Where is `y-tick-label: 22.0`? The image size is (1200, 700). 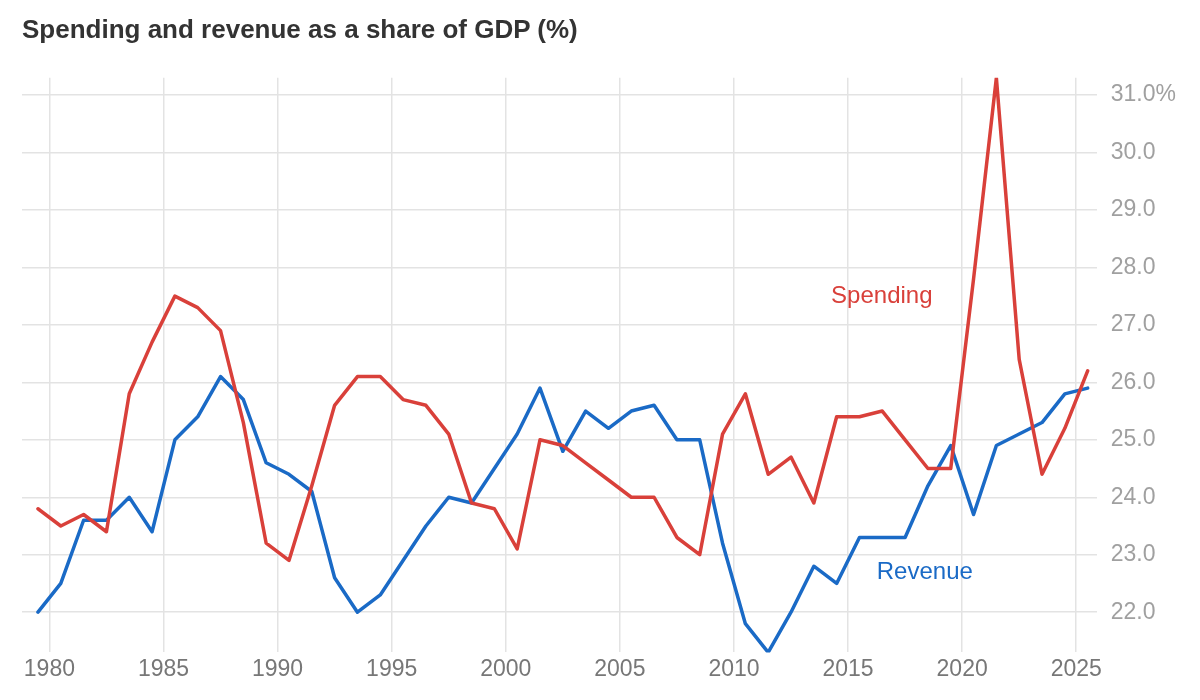
y-tick-label: 22.0 is located at coordinates (1133, 610).